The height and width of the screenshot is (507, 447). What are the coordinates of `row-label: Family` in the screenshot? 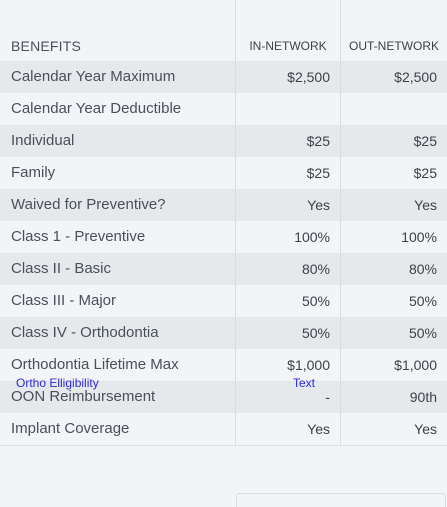 It's located at (33, 172).